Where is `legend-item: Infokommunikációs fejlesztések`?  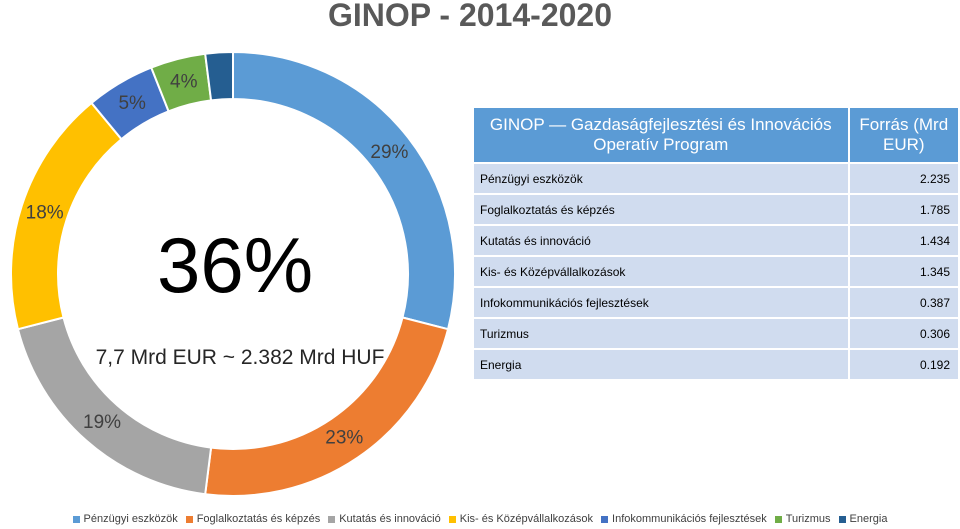 legend-item: Infokommunikációs fejlesztések is located at coordinates (684, 519).